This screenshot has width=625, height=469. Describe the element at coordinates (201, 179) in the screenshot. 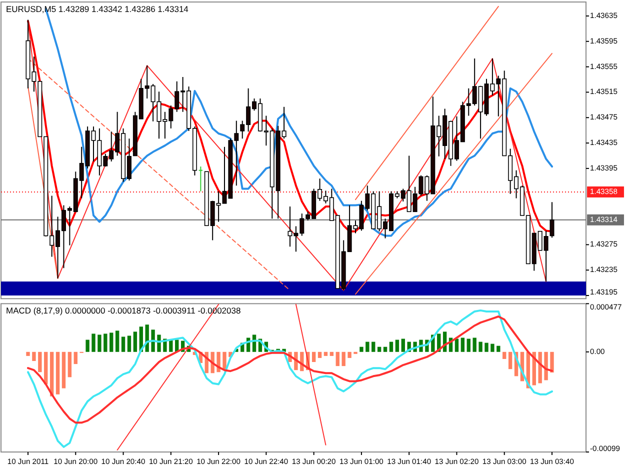

I see `candlestick` at that location.